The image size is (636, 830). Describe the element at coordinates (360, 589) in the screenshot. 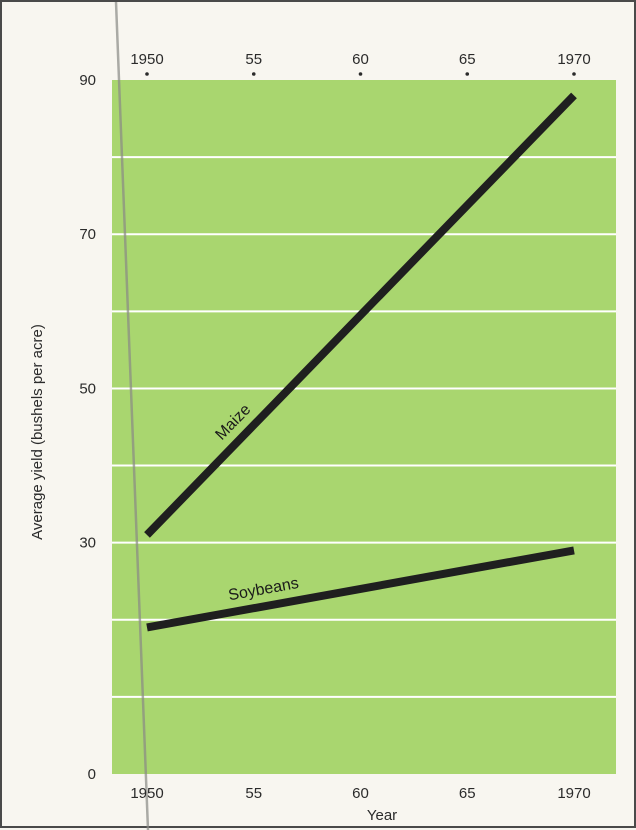

I see `series-line` at that location.